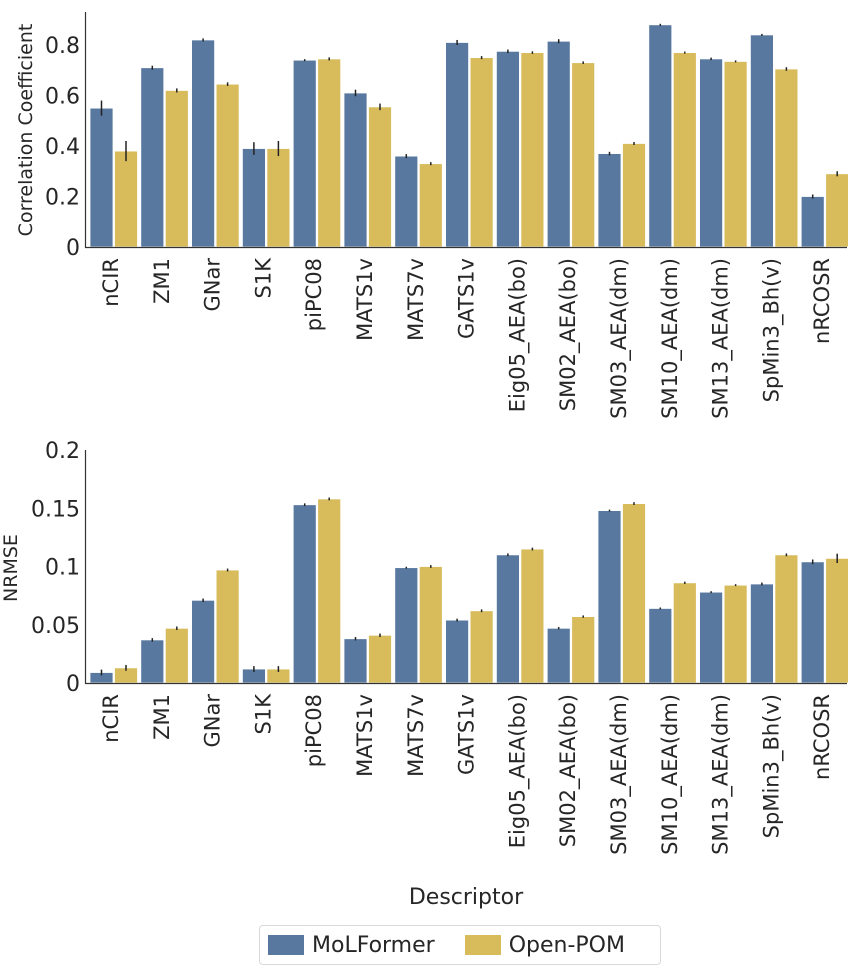 Image resolution: width=848 pixels, height=969 pixels. I want to click on bottom-x-tick-label: GNar, so click(213, 721).